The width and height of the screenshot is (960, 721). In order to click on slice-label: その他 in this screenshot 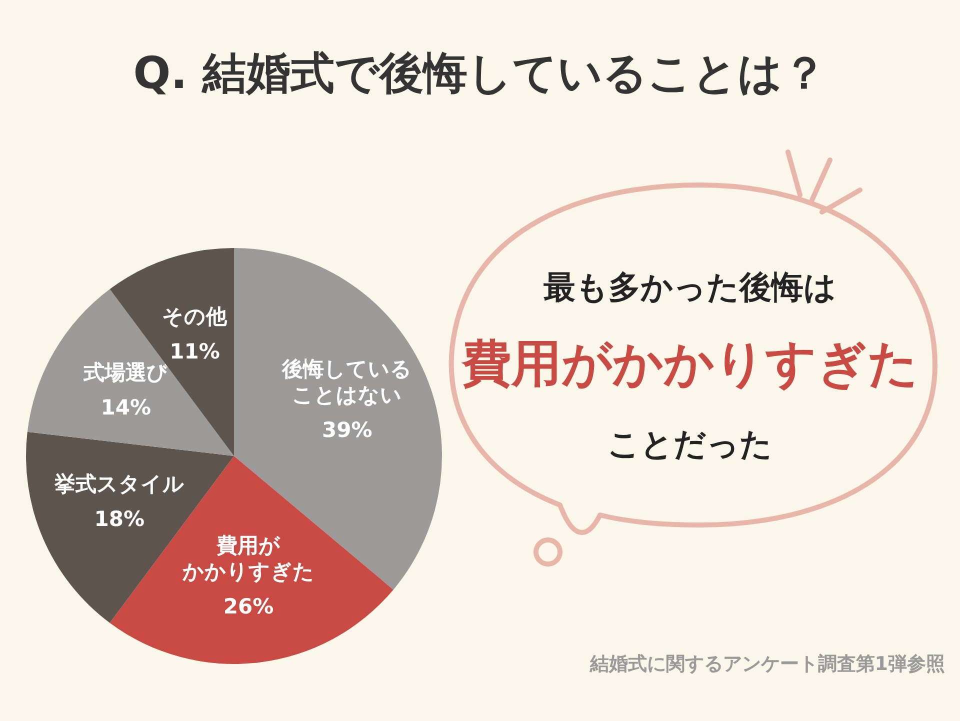, I will do `click(195, 316)`.